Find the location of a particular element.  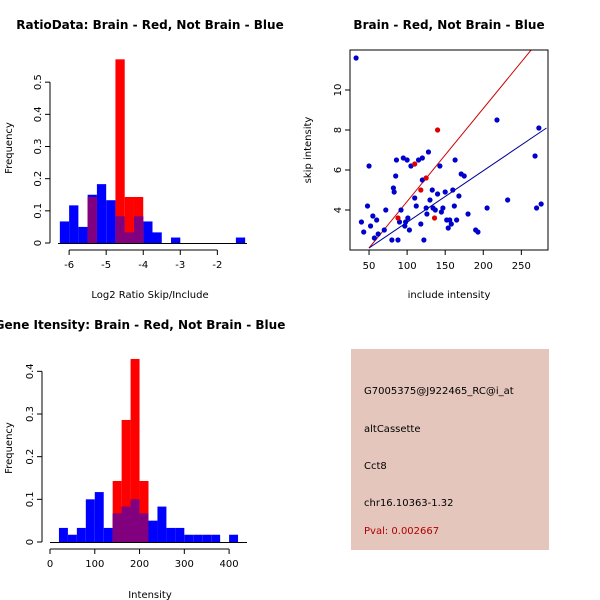

hist1-y-tick-label: 0.2 is located at coordinates (38, 179).